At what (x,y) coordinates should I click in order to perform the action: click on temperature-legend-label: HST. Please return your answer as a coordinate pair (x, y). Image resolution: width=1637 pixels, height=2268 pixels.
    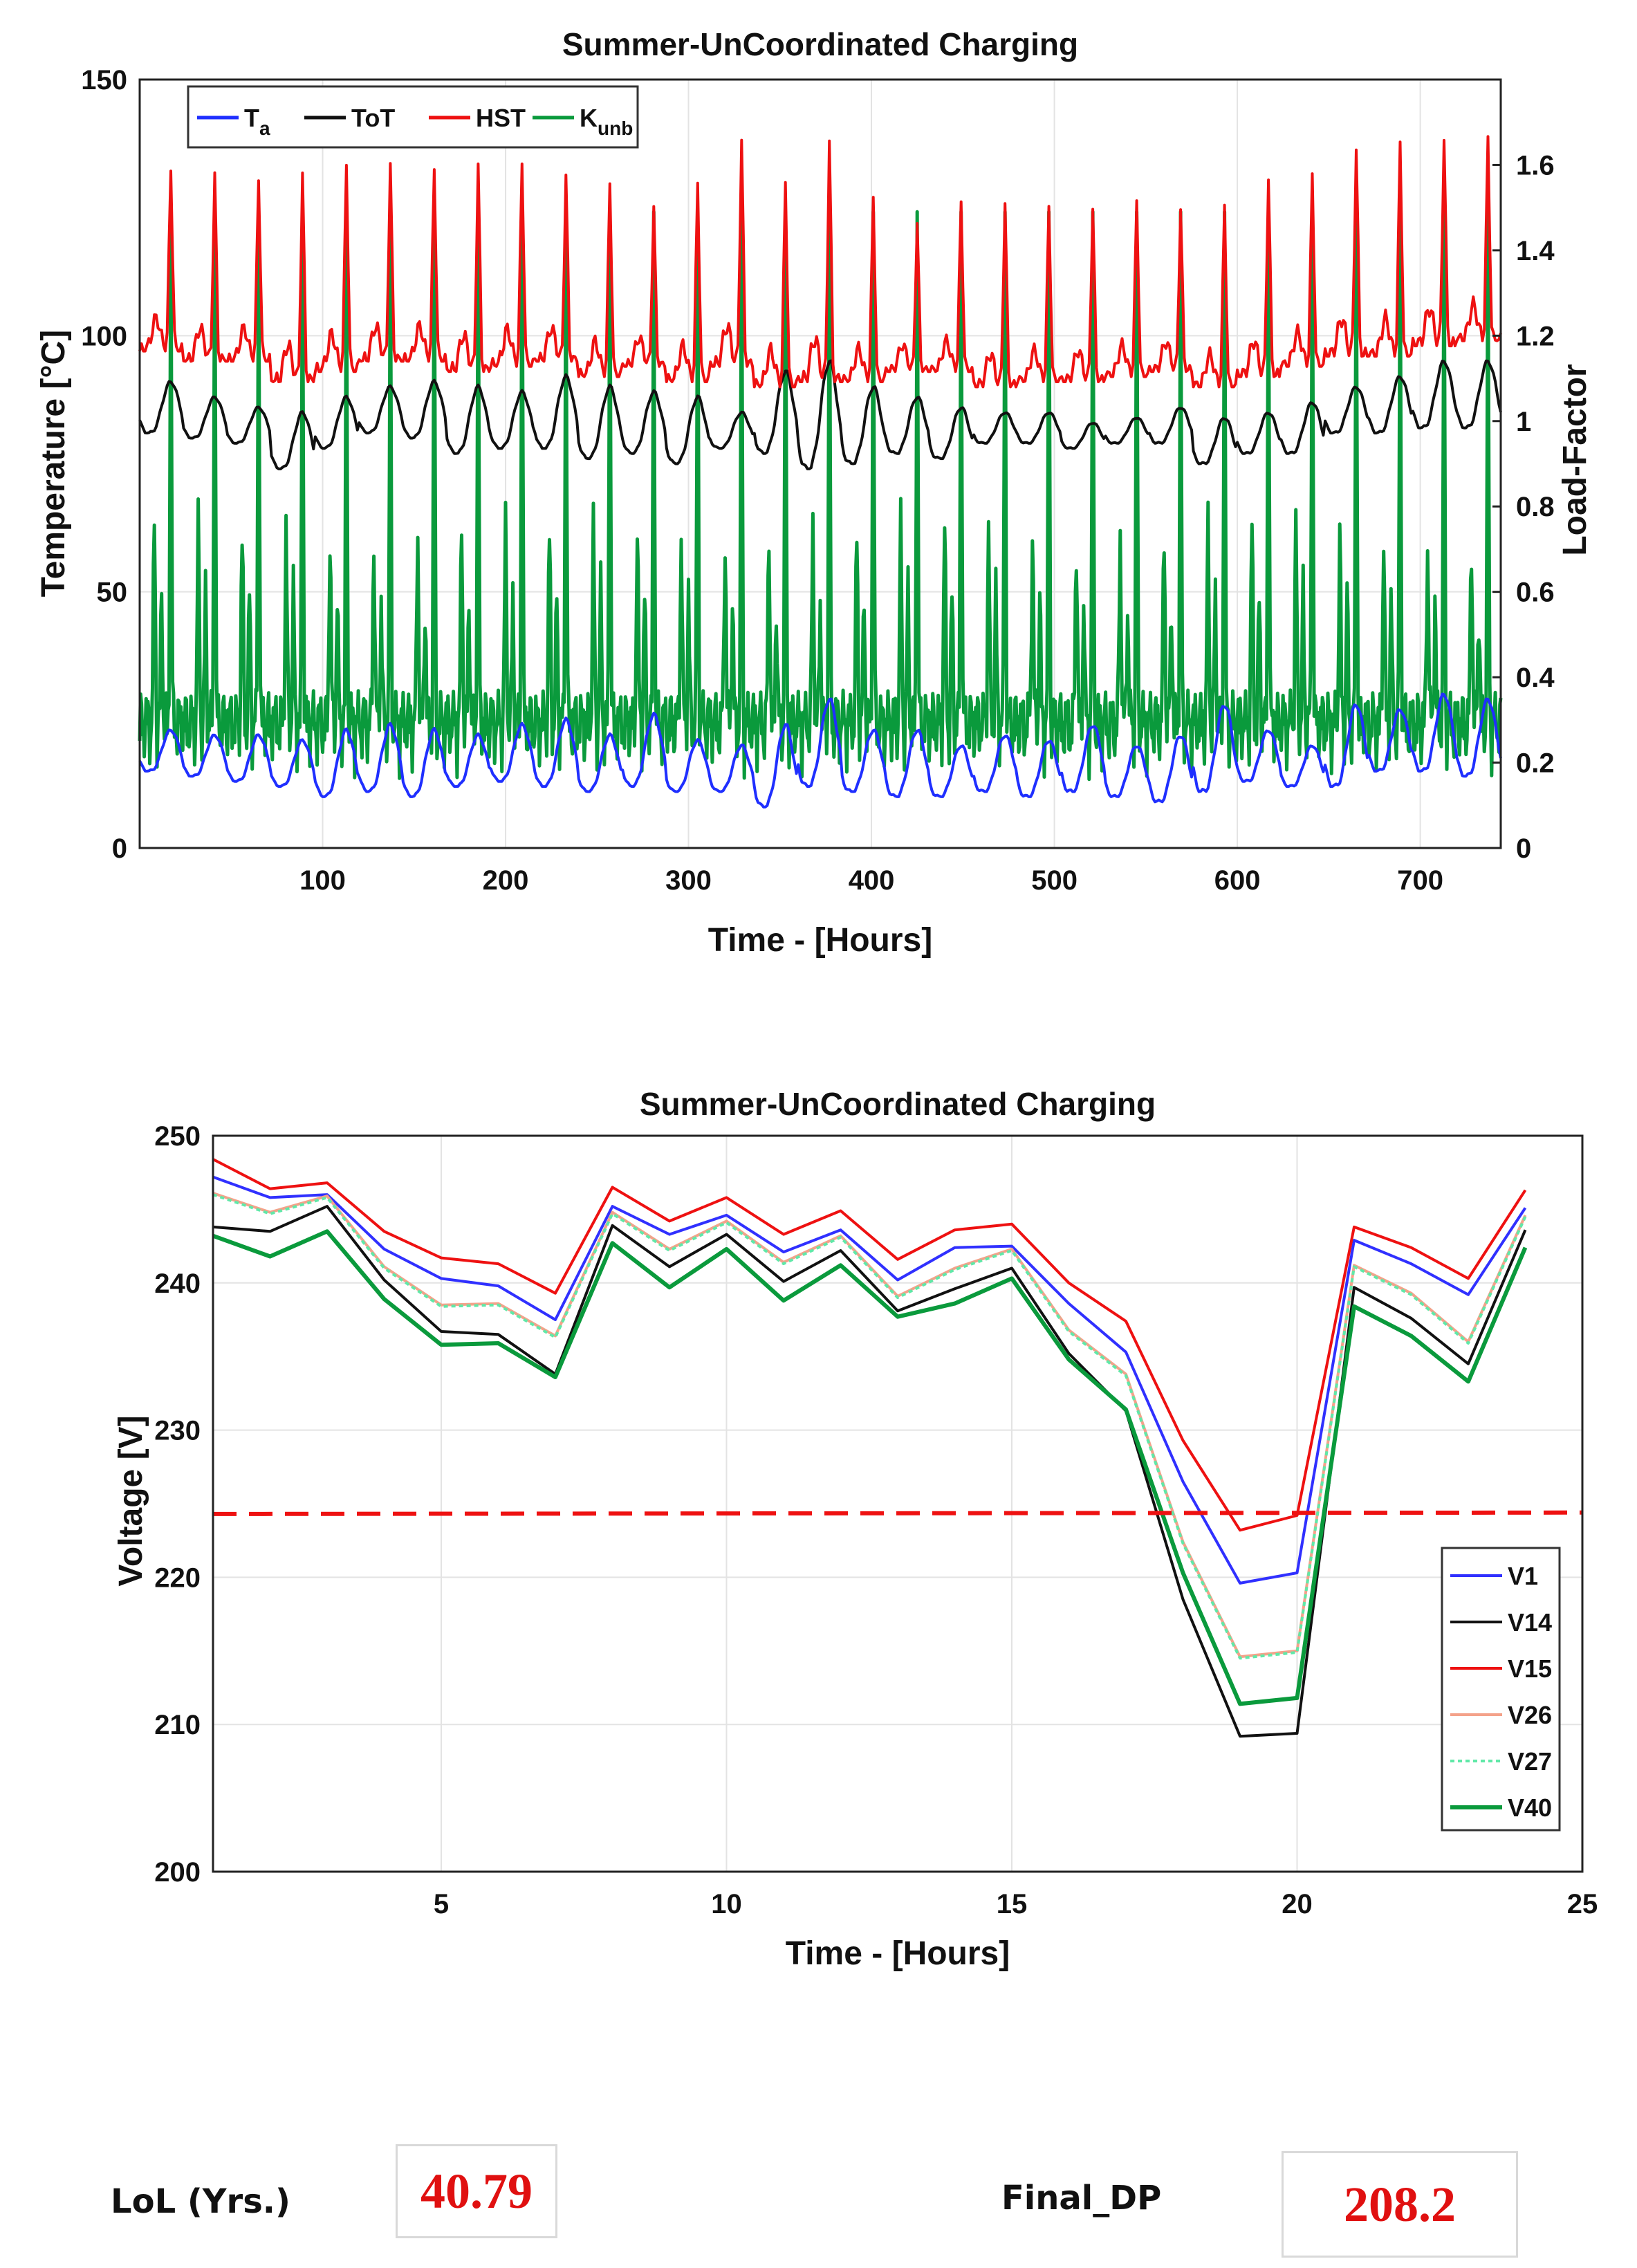
    Looking at the image, I should click on (501, 118).